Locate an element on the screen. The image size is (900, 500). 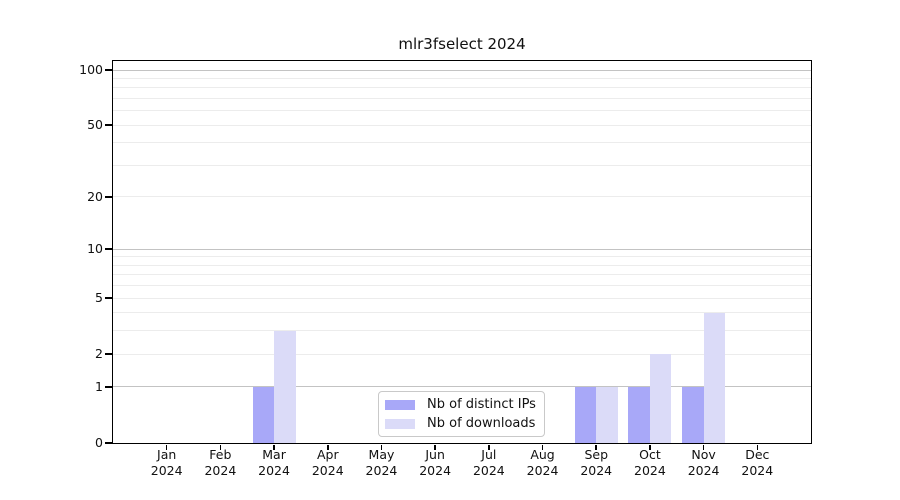
x-tick-label-month: May is located at coordinates (381, 454).